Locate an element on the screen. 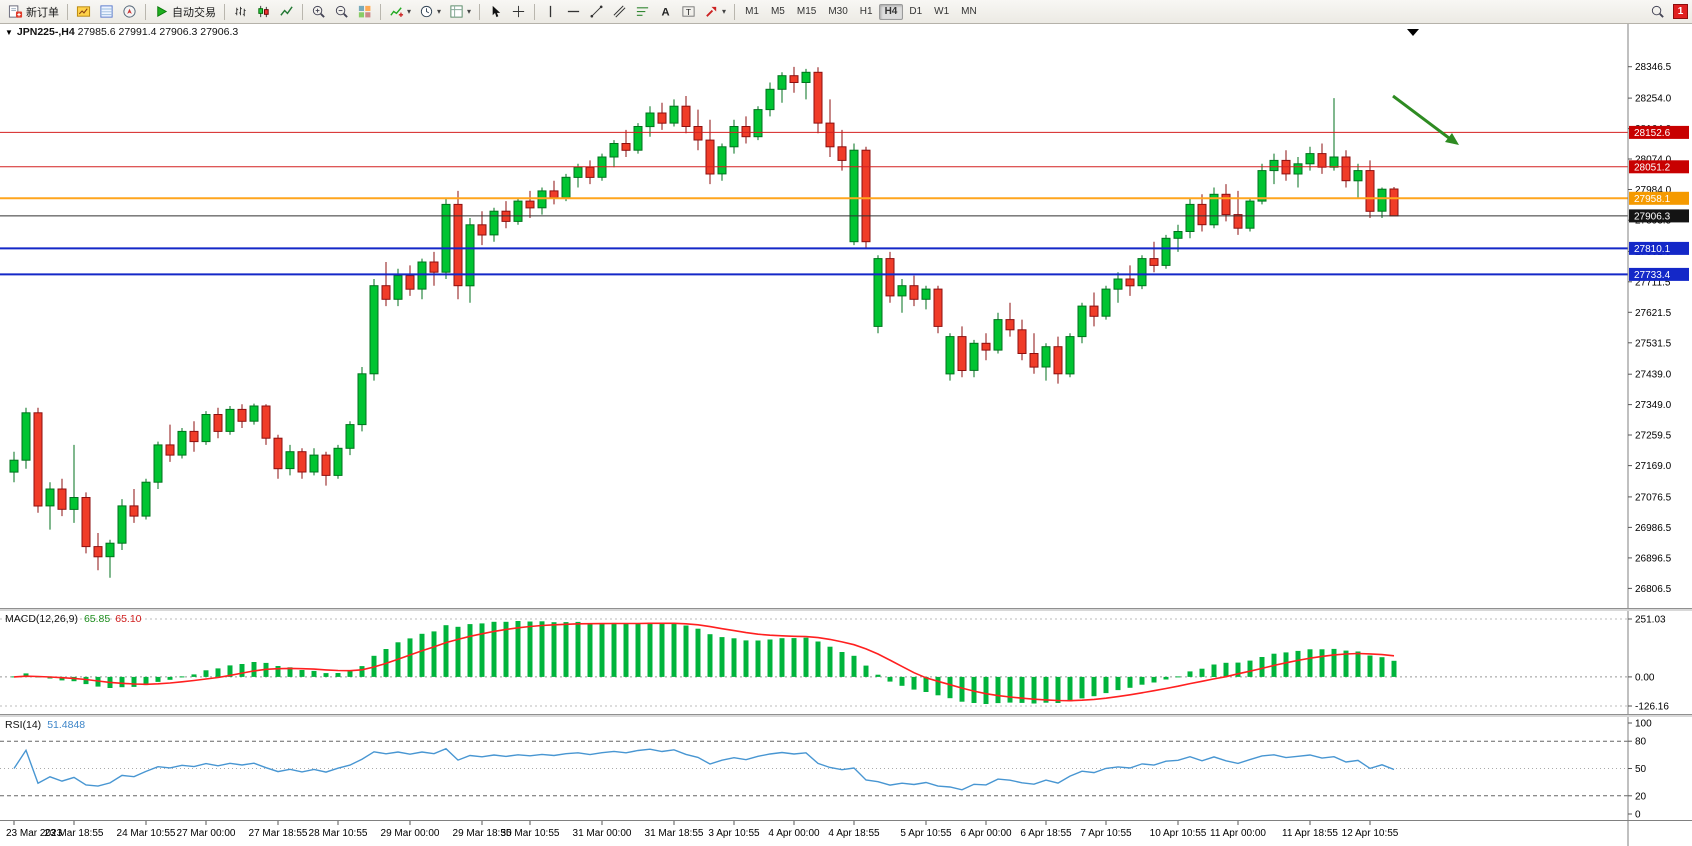  line-chart-button is located at coordinates (286, 12).